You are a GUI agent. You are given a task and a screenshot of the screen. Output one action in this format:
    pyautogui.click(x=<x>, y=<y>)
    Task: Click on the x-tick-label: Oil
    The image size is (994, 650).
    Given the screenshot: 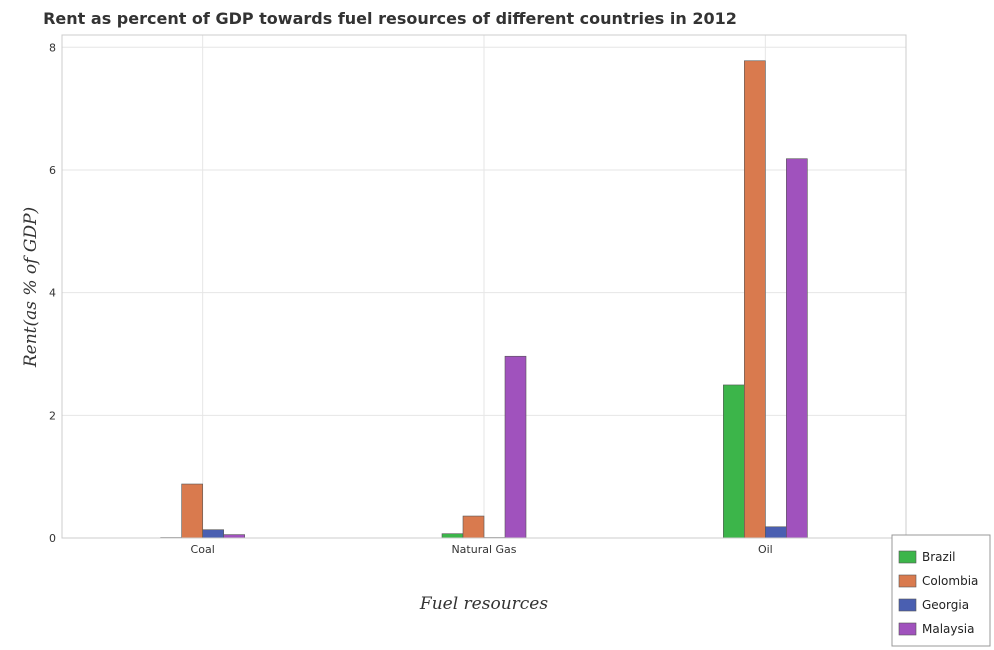 What is the action you would take?
    pyautogui.click(x=765, y=549)
    